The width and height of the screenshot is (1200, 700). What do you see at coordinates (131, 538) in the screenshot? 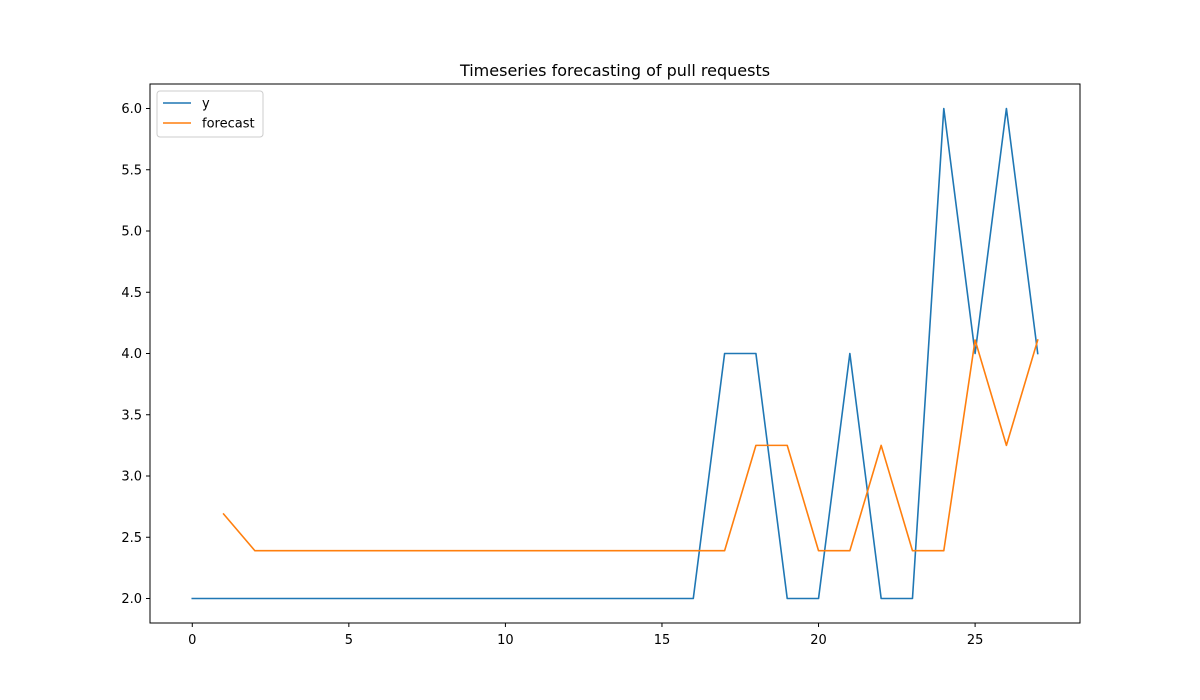
I see `y-tick-label: 2.5` at bounding box center [131, 538].